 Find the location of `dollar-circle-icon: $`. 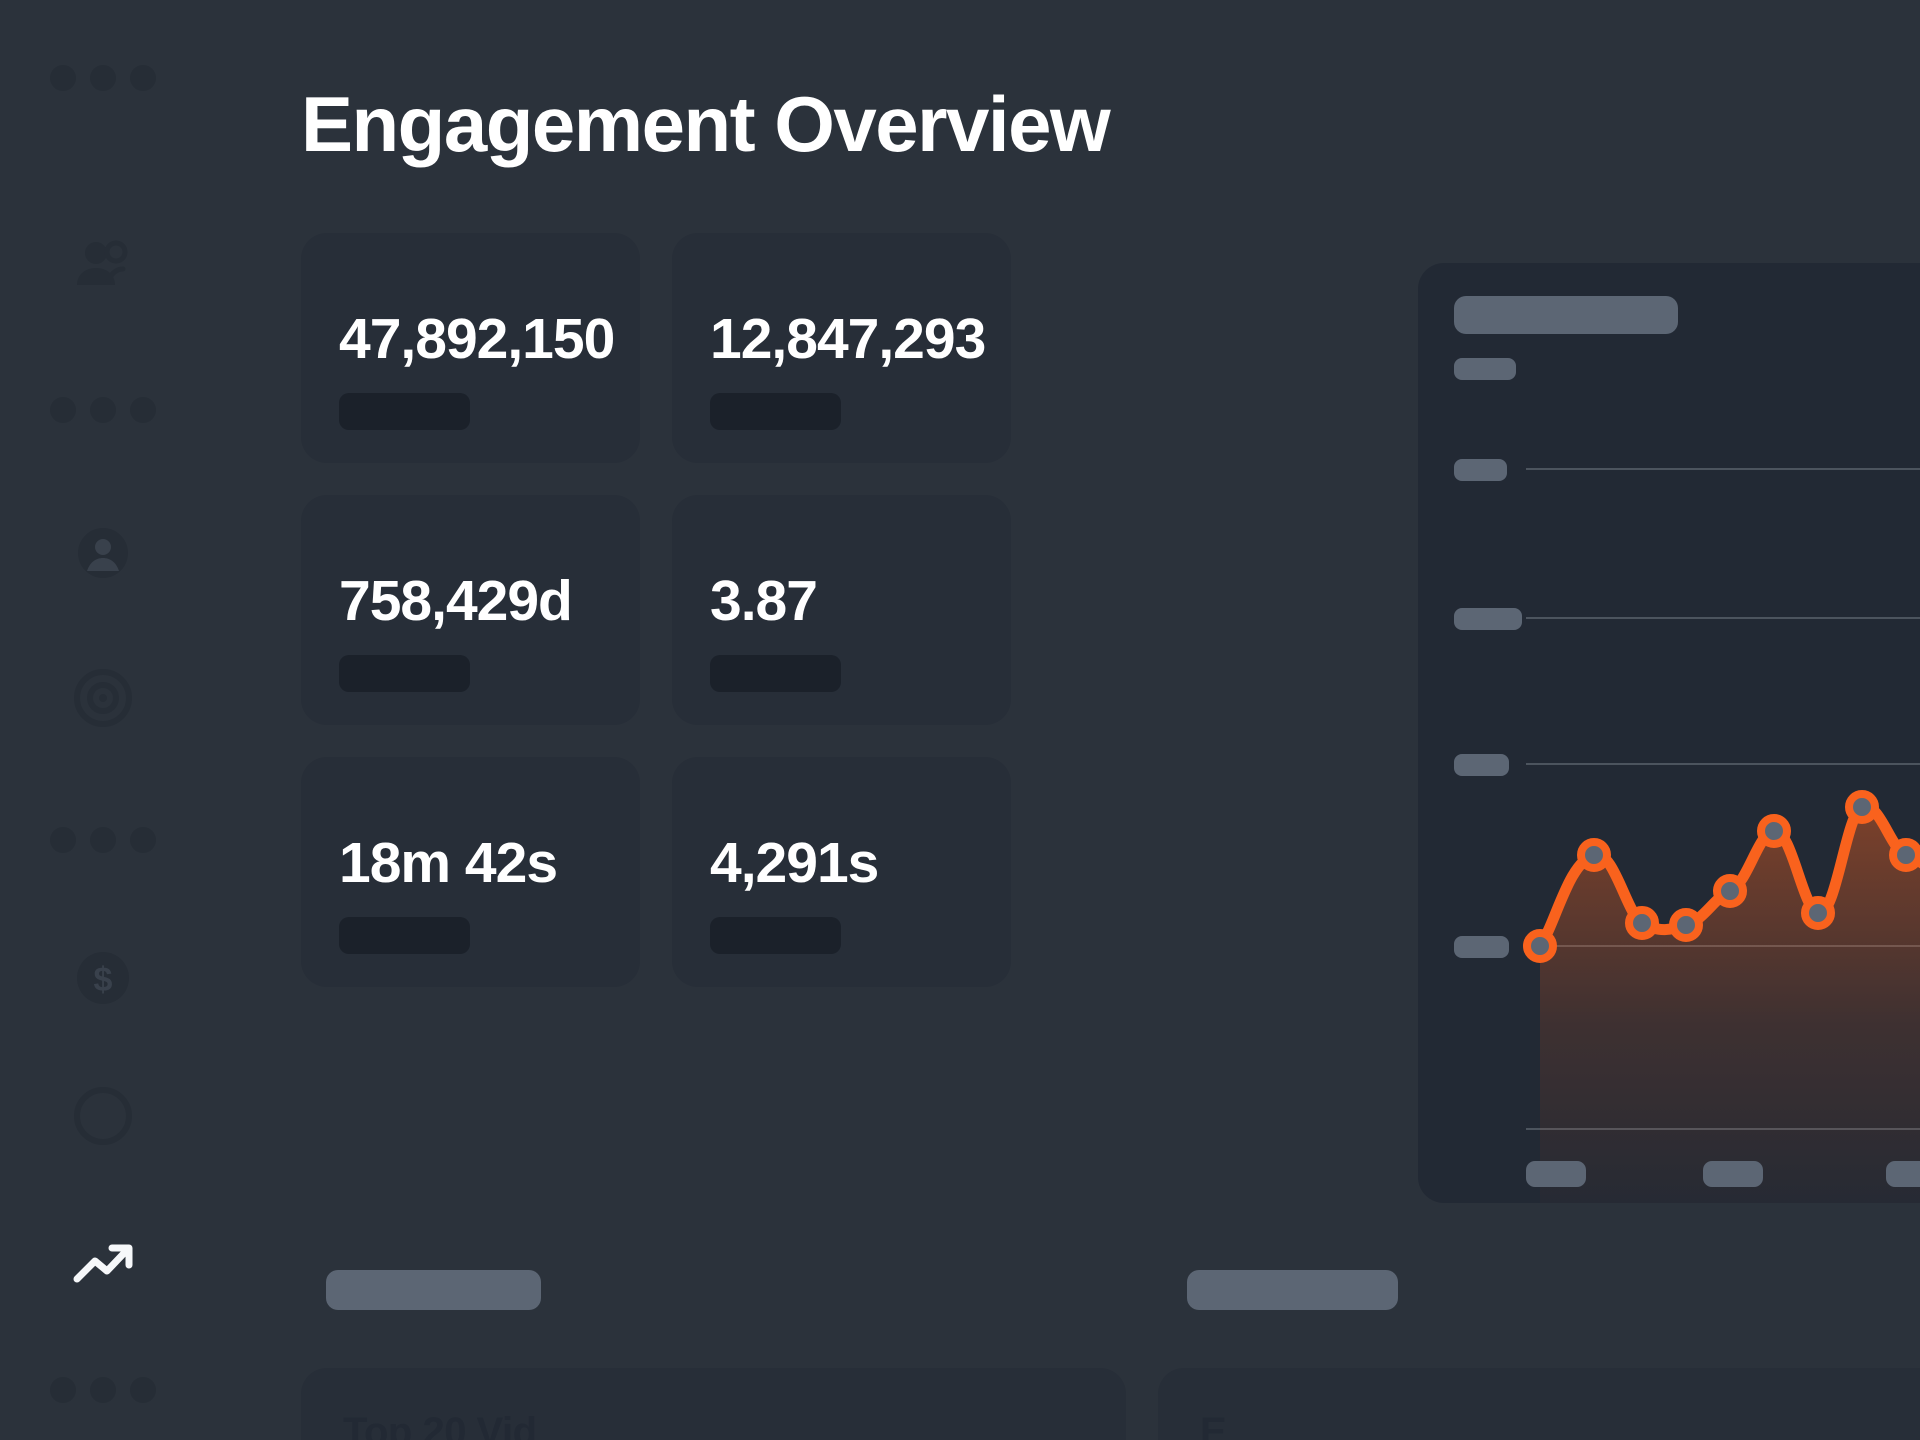

dollar-circle-icon: $ is located at coordinates (103, 980).